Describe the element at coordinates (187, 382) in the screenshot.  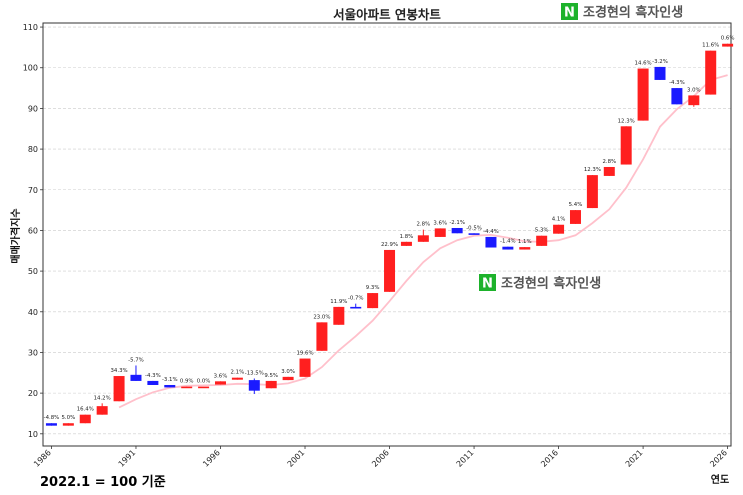
I see `candle-change-label: 0.9%` at that location.